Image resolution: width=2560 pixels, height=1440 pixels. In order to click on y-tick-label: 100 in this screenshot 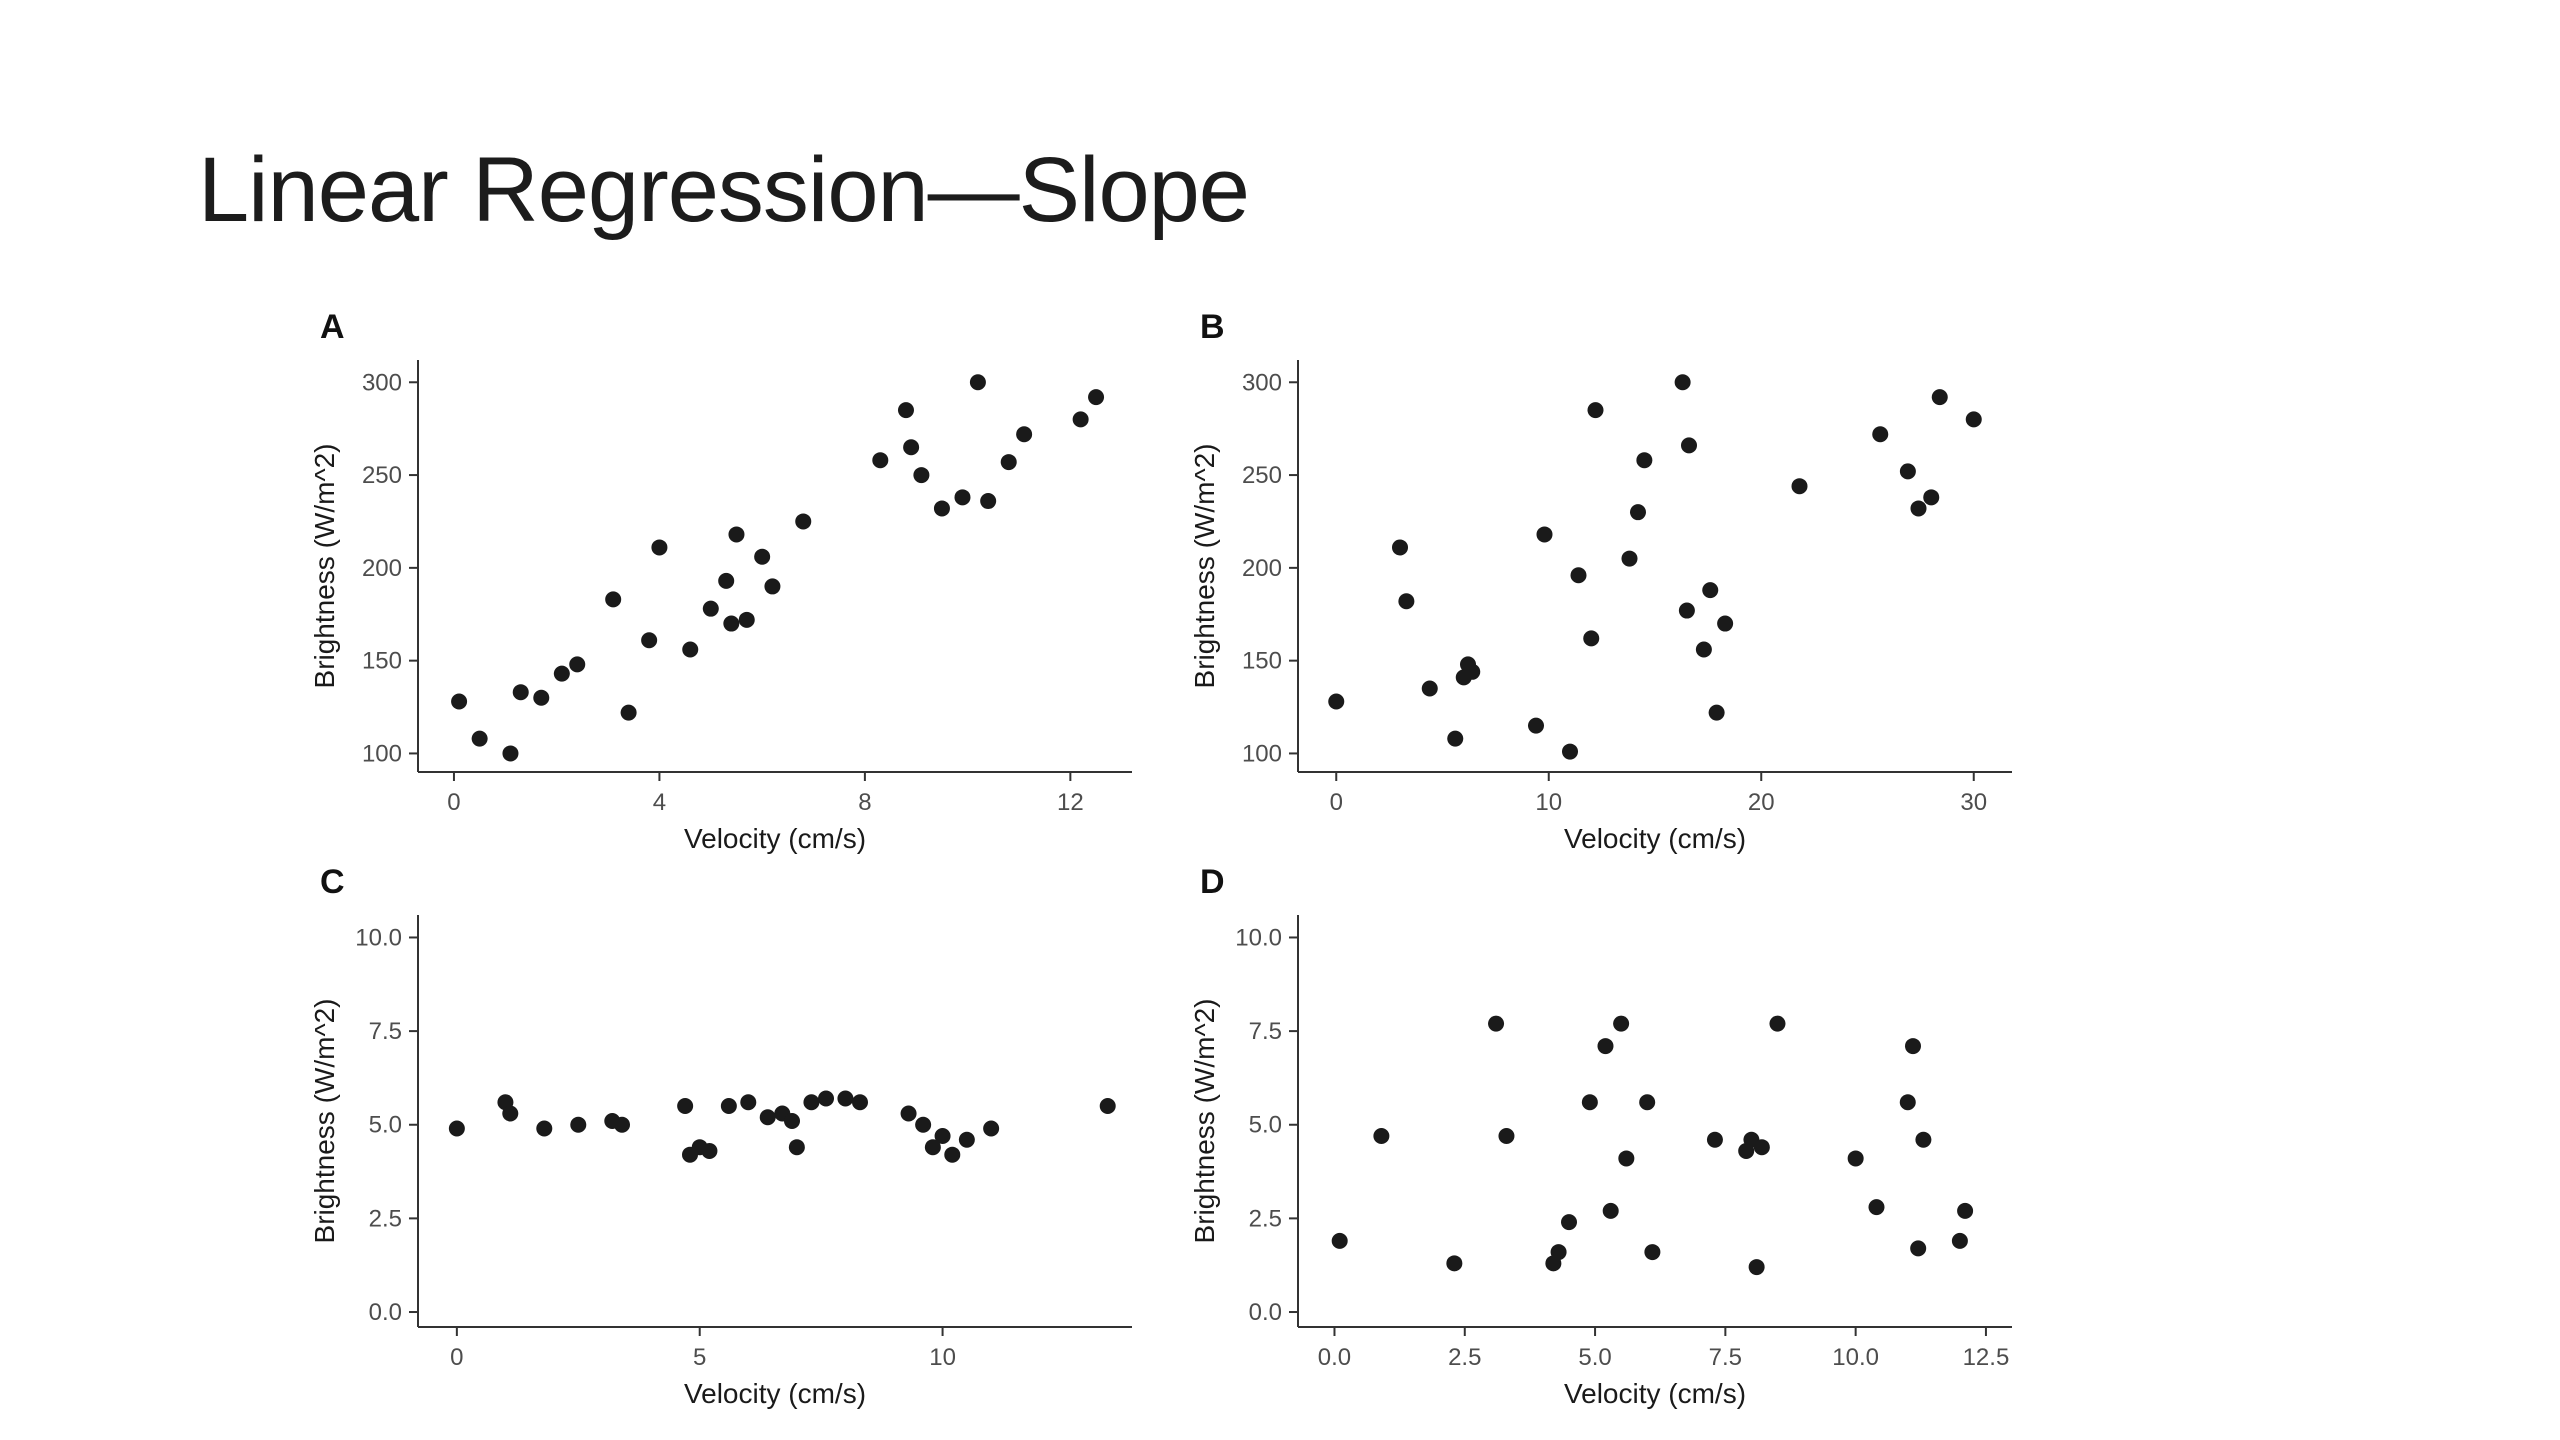, I will do `click(382, 753)`.